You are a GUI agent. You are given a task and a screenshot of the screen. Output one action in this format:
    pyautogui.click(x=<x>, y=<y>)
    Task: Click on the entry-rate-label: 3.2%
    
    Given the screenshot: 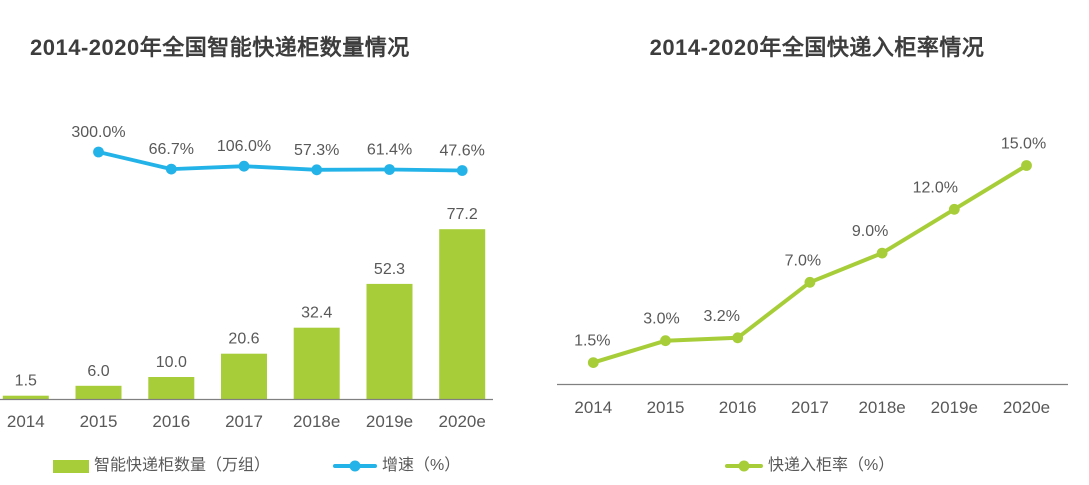 What is the action you would take?
    pyautogui.click(x=721, y=316)
    